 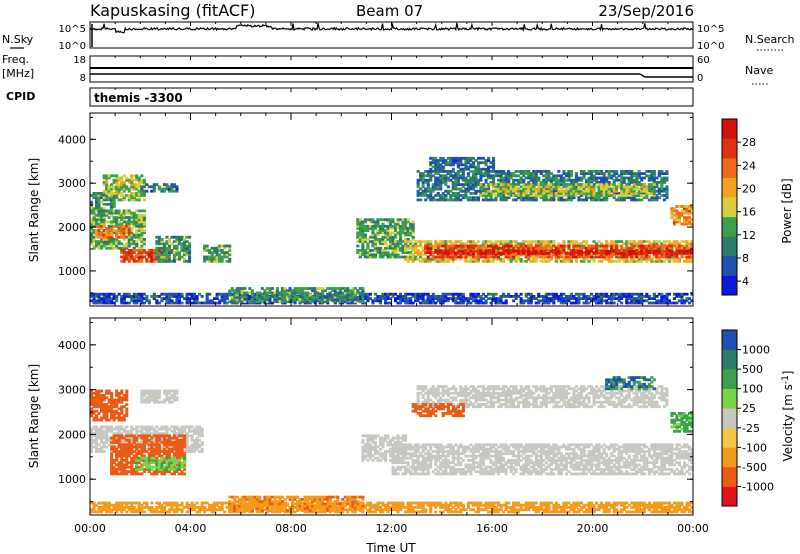 What do you see at coordinates (172, 10) in the screenshot?
I see `station-title: Kapuskasing (fitACF)` at bounding box center [172, 10].